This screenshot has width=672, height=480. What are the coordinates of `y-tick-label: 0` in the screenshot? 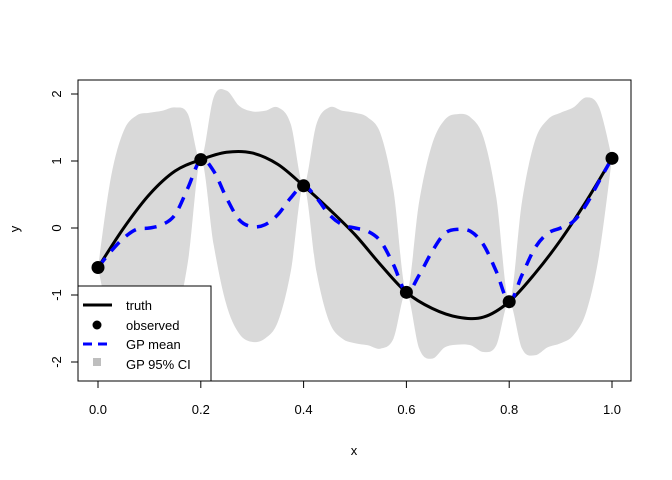 It's located at (56, 227).